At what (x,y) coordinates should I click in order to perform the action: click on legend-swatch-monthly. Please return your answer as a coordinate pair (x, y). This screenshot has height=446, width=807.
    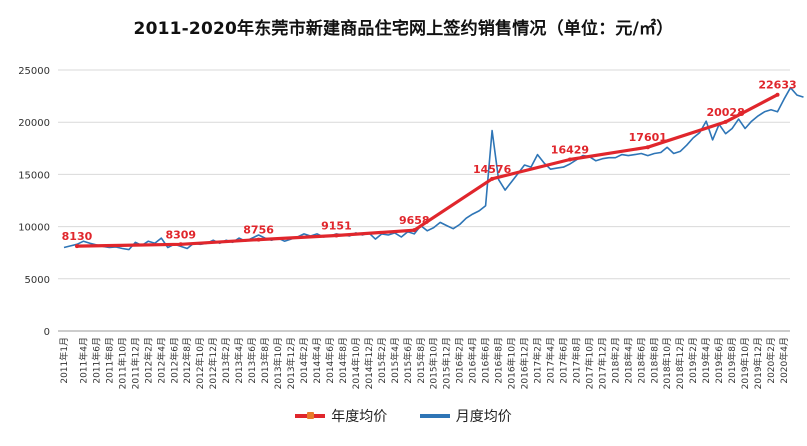
    Looking at the image, I should click on (434, 416).